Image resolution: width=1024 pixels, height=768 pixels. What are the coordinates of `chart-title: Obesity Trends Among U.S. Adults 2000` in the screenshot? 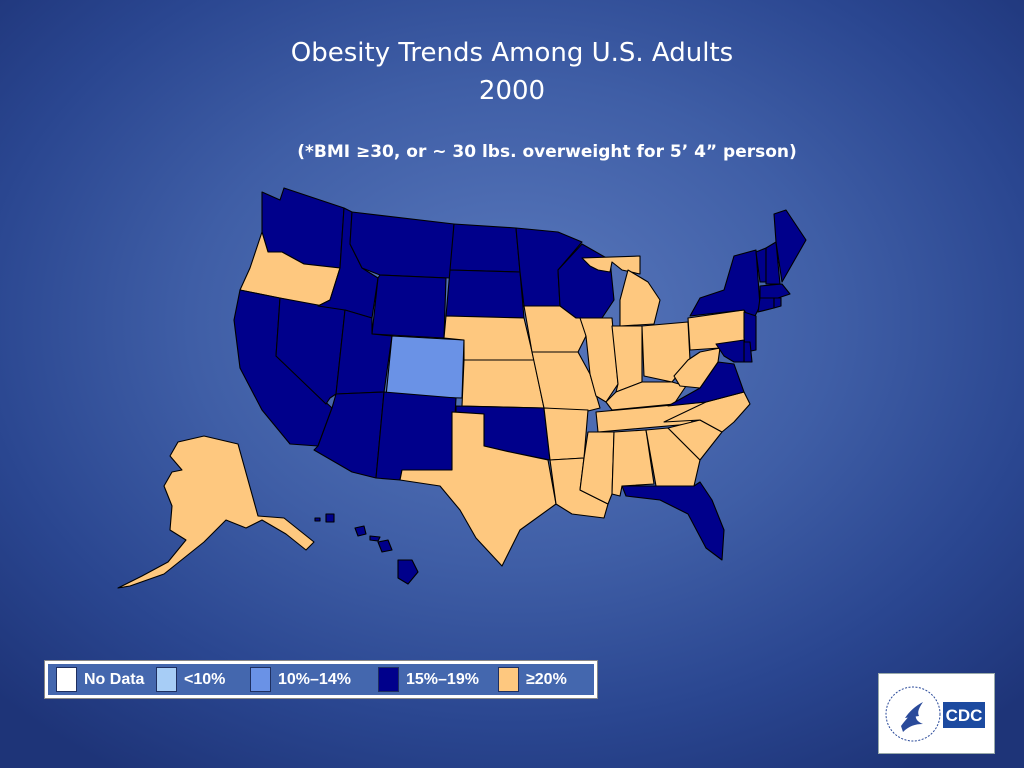 It's located at (512, 72).